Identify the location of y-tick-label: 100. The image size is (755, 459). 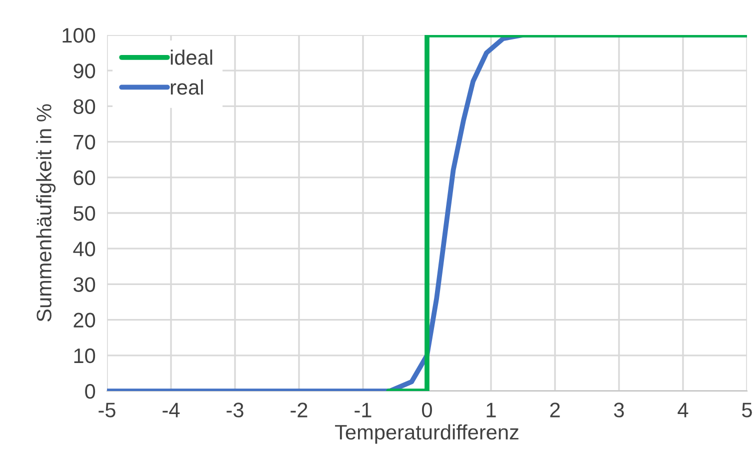
(79, 35).